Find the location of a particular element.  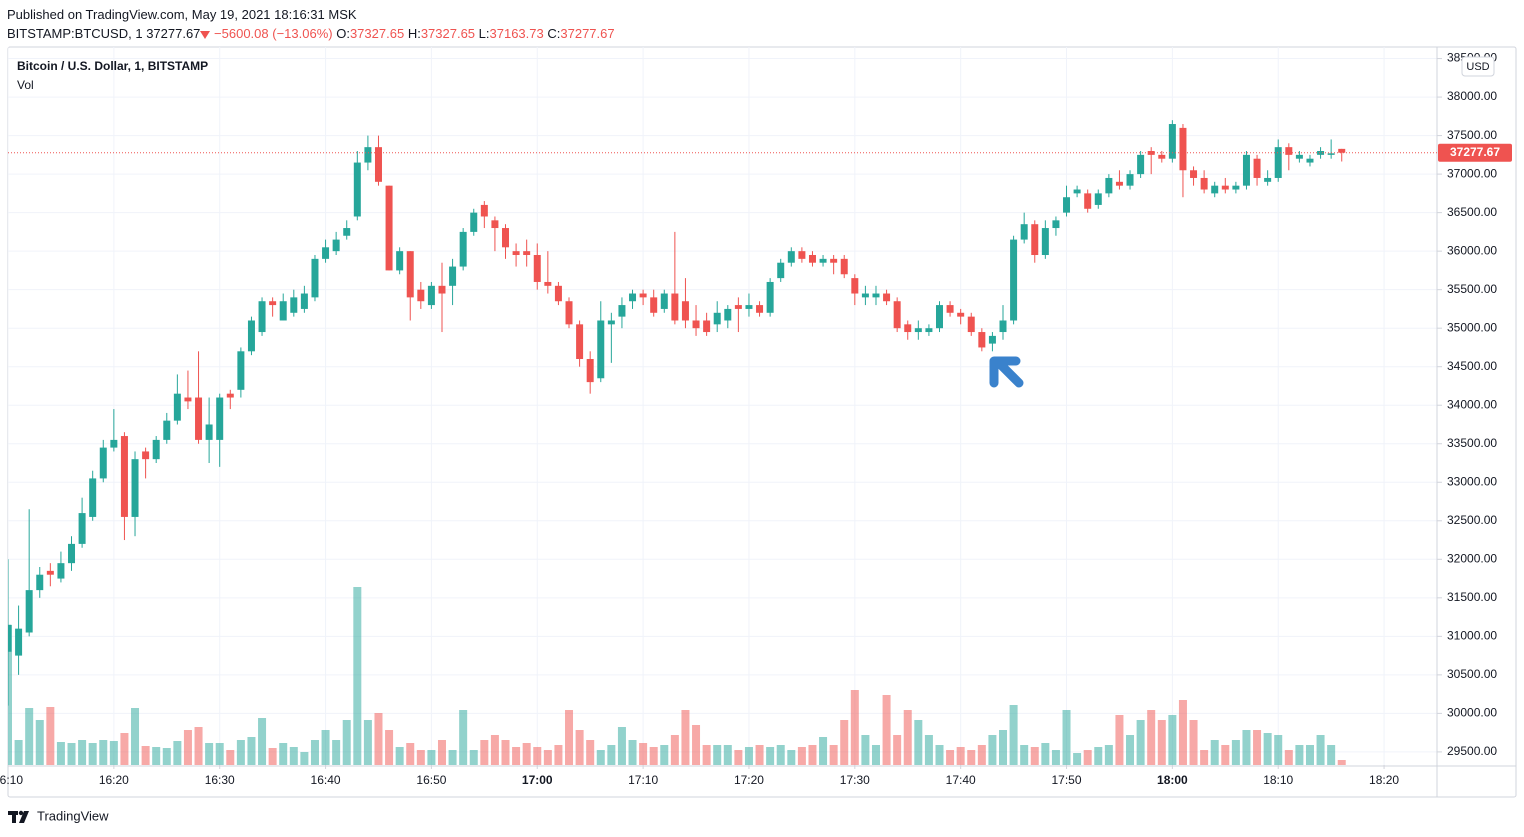

y-tick-label: 30000.00 is located at coordinates (1472, 713).